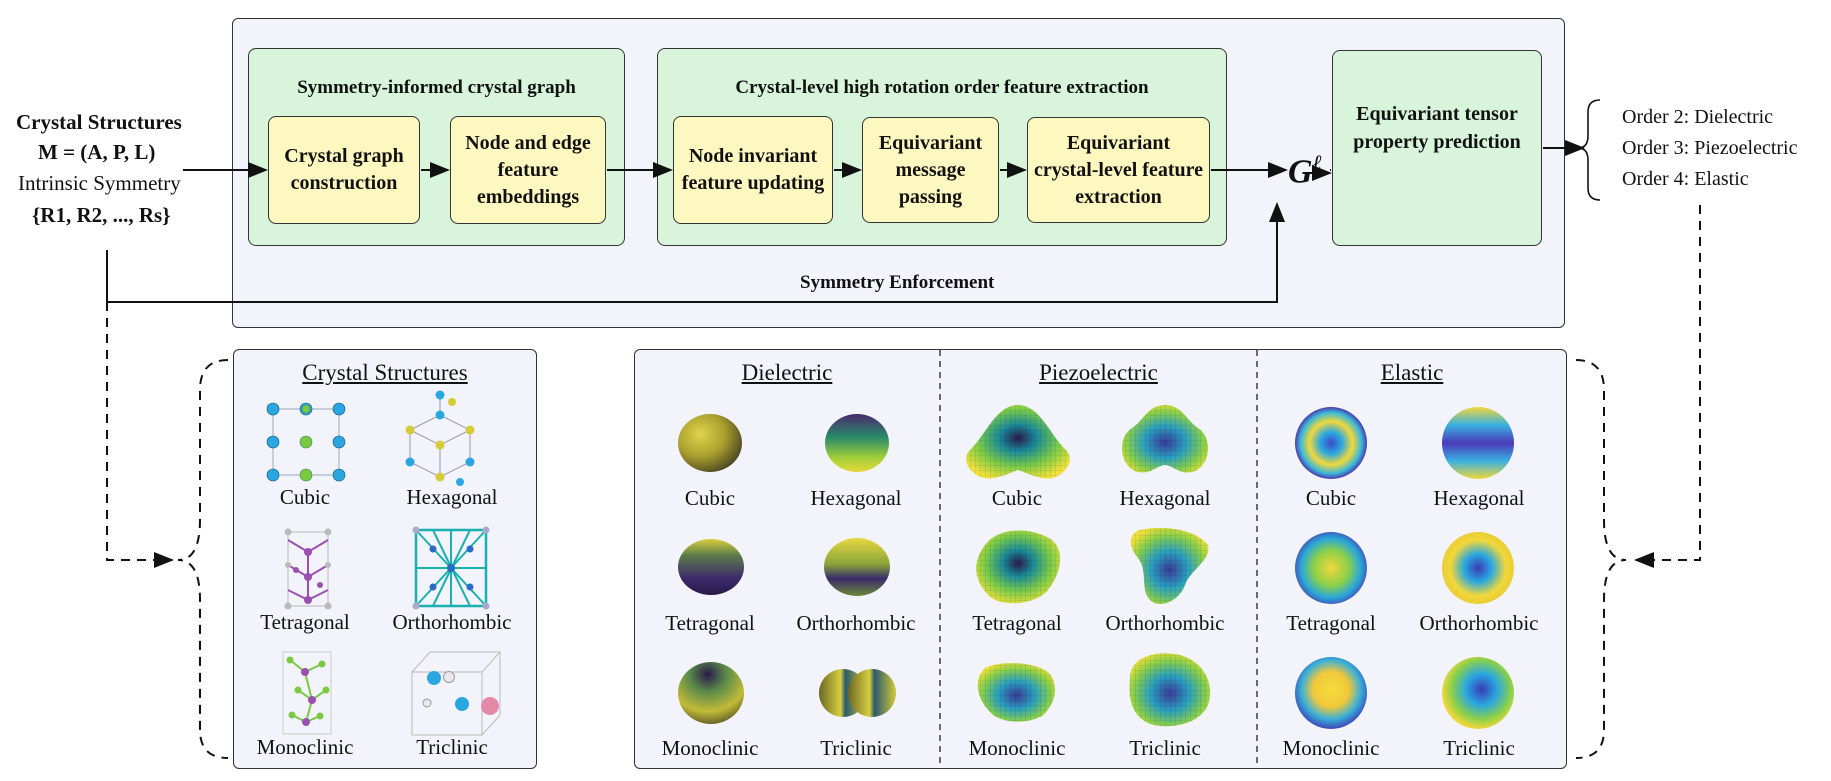  I want to click on diel-label-triclinic: Triclinic, so click(856, 748).